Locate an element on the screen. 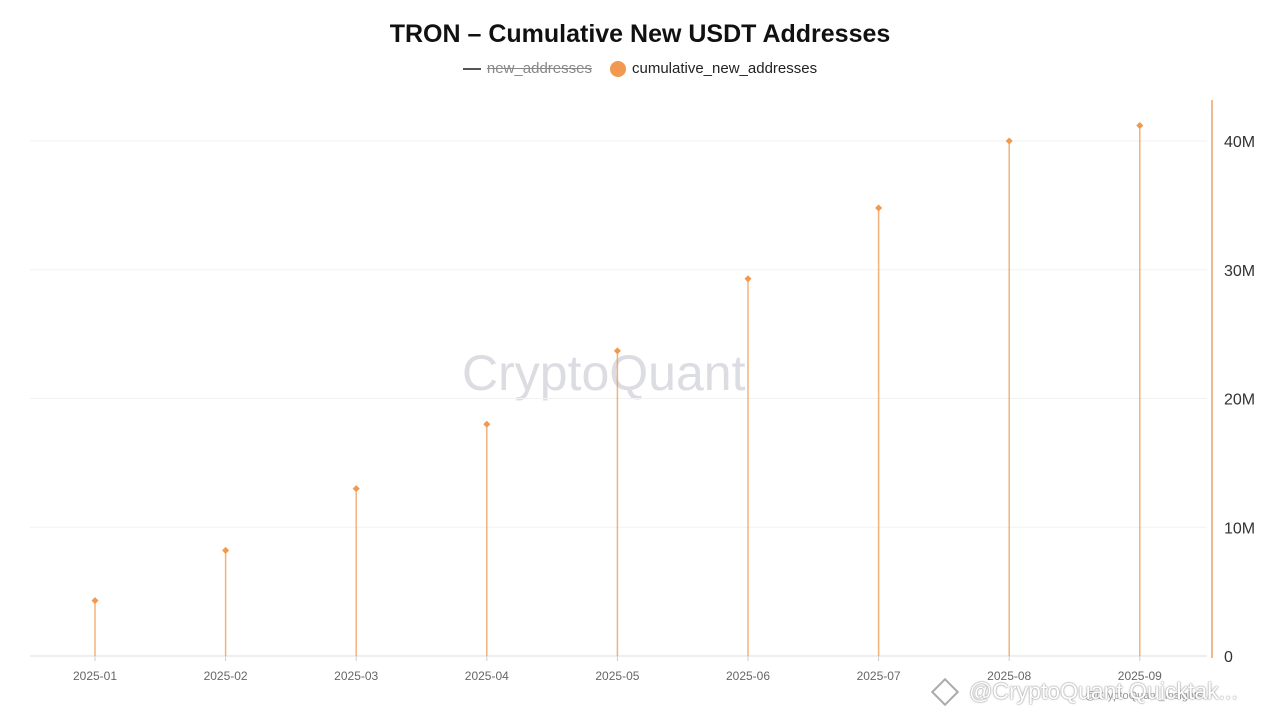 This screenshot has height=720, width=1280. x-tick-label: 2025-03 is located at coordinates (356, 676).